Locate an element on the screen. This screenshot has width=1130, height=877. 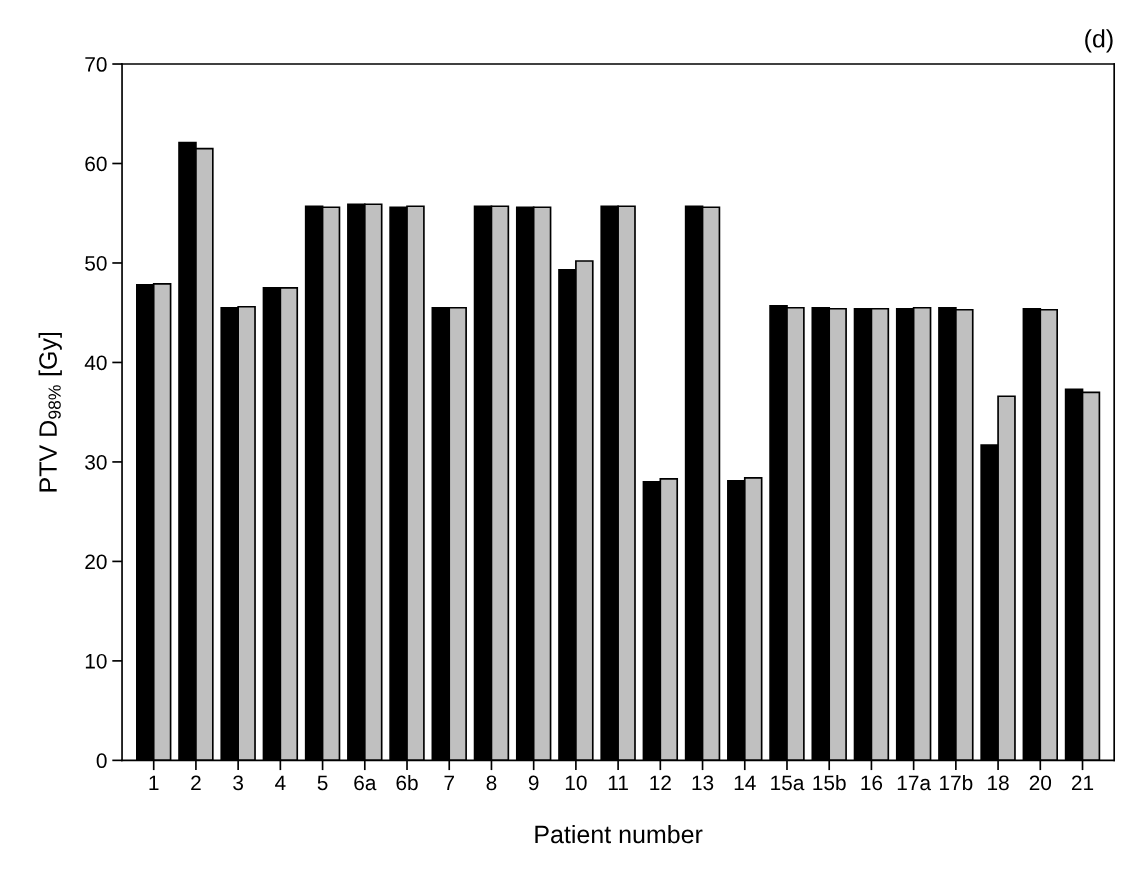
y-axis-title: PTV D$_{98%}$ [Gy] is located at coordinates (50, 412).